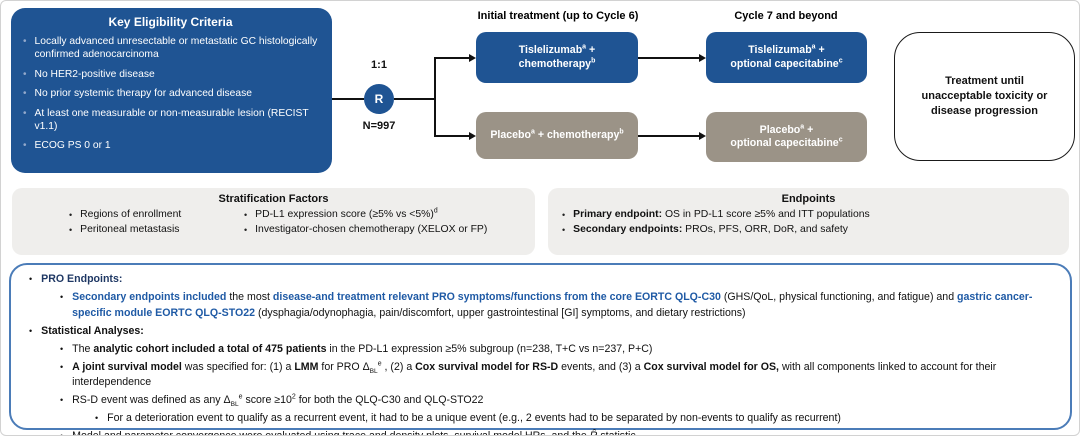 The height and width of the screenshot is (436, 1080). I want to click on sample-size-label: N=997, so click(379, 126).